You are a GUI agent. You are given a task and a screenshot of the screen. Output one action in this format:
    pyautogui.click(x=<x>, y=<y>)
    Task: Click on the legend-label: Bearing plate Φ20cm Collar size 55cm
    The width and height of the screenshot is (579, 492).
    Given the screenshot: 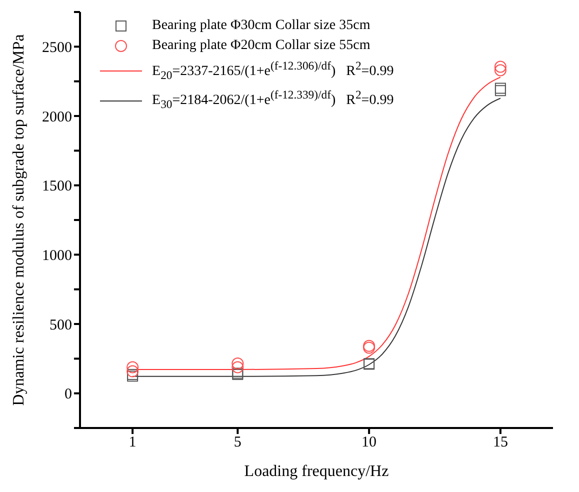 What is the action you would take?
    pyautogui.click(x=261, y=45)
    